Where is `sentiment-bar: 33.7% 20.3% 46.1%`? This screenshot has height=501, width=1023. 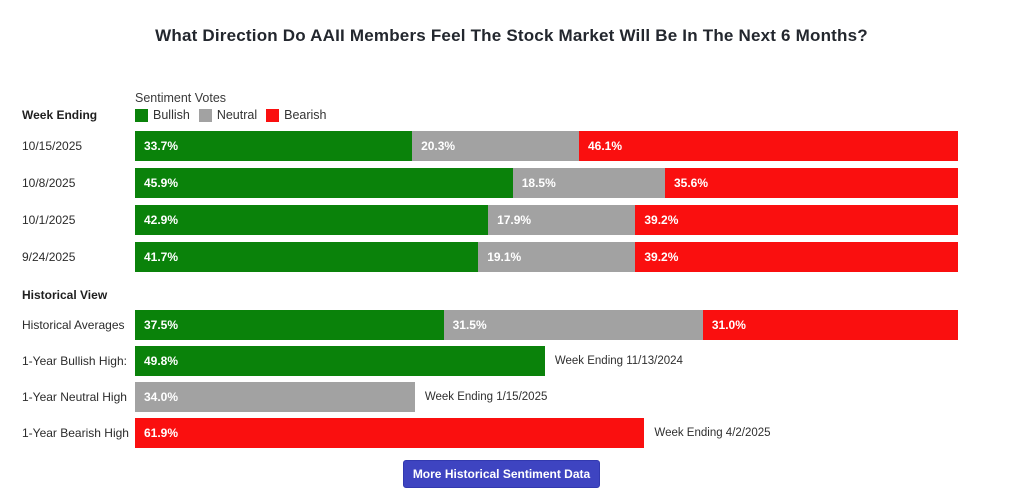
sentiment-bar: 33.7% 20.3% 46.1% is located at coordinates (547, 146).